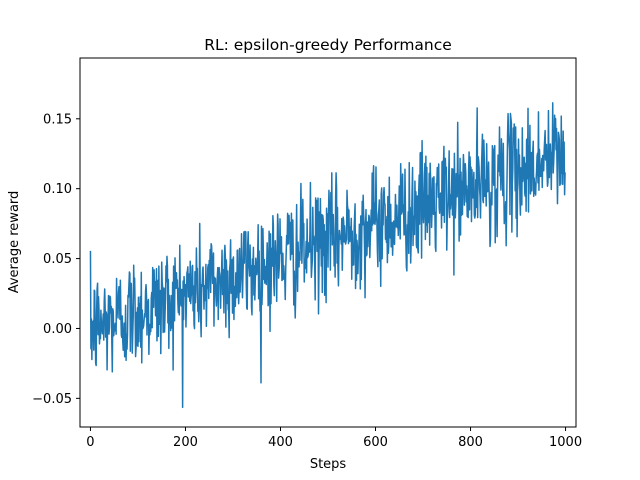  I want to click on y-tick-label: 0.00, so click(57, 329).